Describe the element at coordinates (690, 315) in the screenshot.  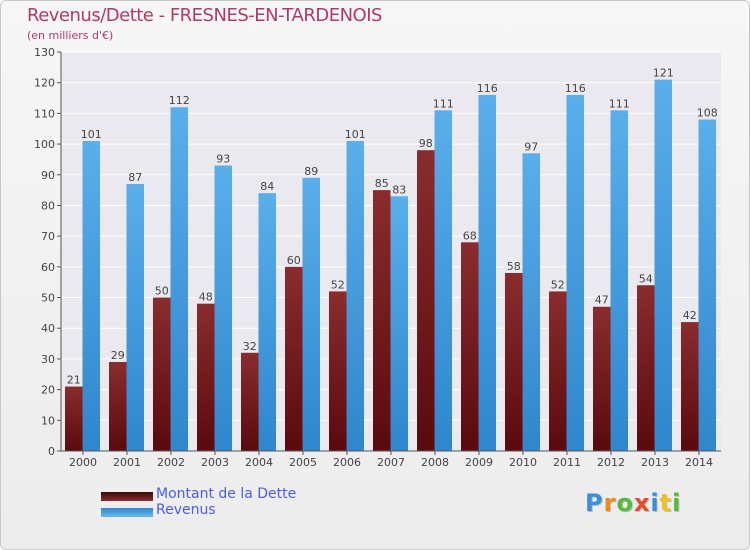
I see `data-label-debt: 42` at that location.